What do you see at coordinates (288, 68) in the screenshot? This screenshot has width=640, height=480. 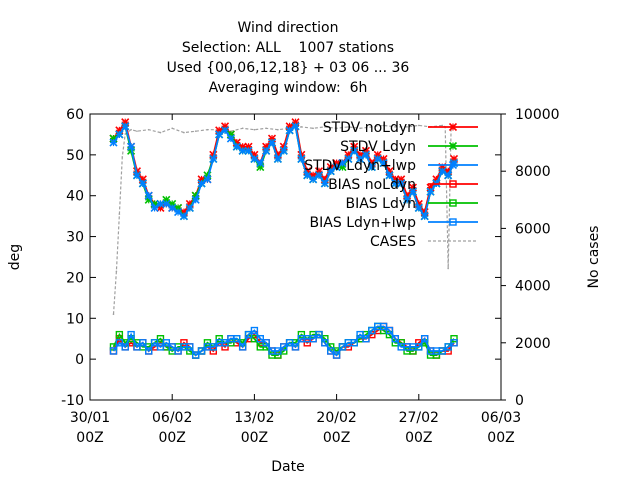 I see `title-line-3: Used {00,06,12,18} + 03 06 ... 36` at bounding box center [288, 68].